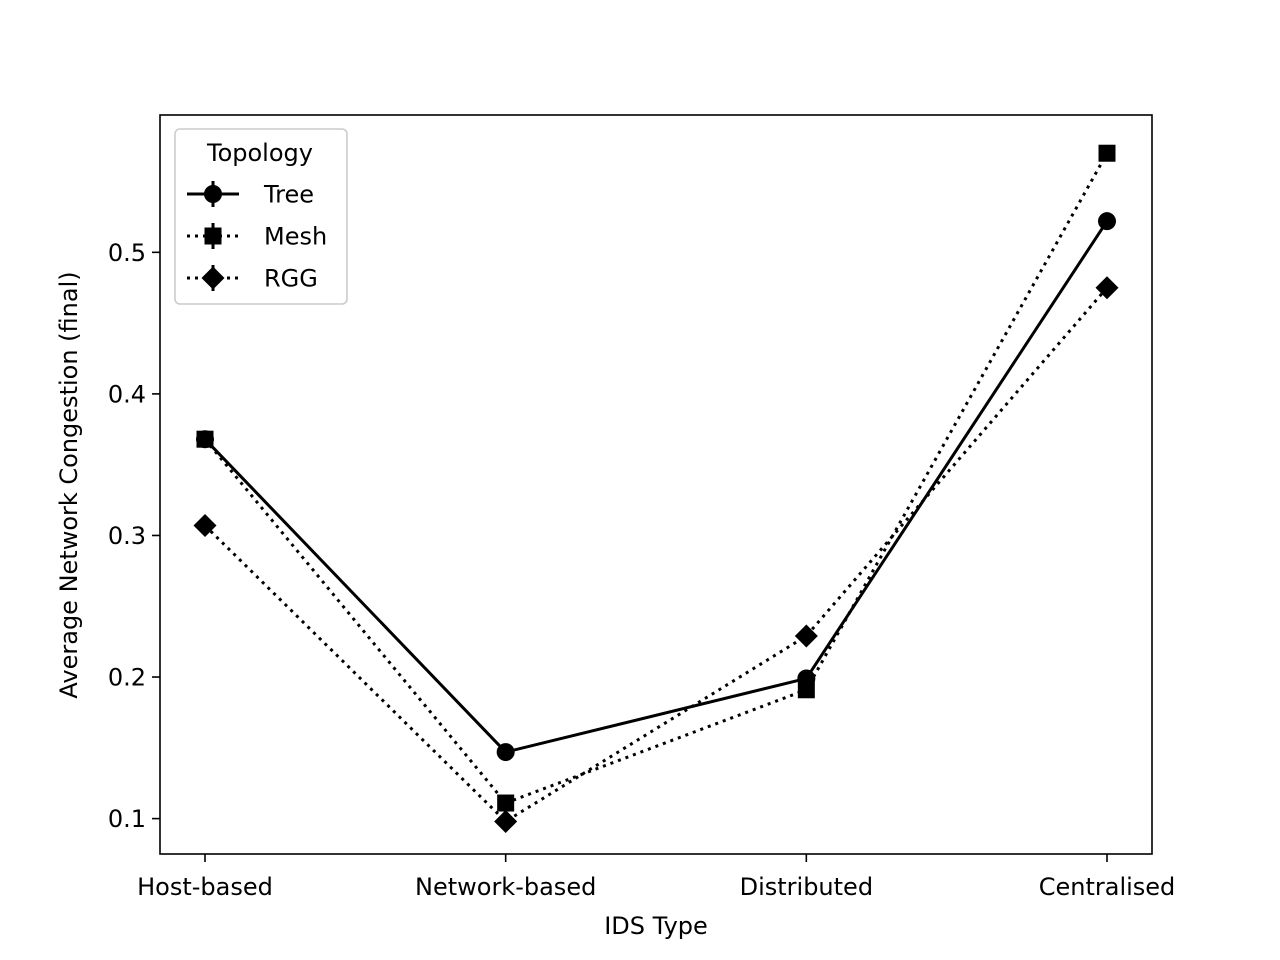 This screenshot has width=1280, height=960. I want to click on legend: Topology Tree Mesh RGG, so click(261, 216).